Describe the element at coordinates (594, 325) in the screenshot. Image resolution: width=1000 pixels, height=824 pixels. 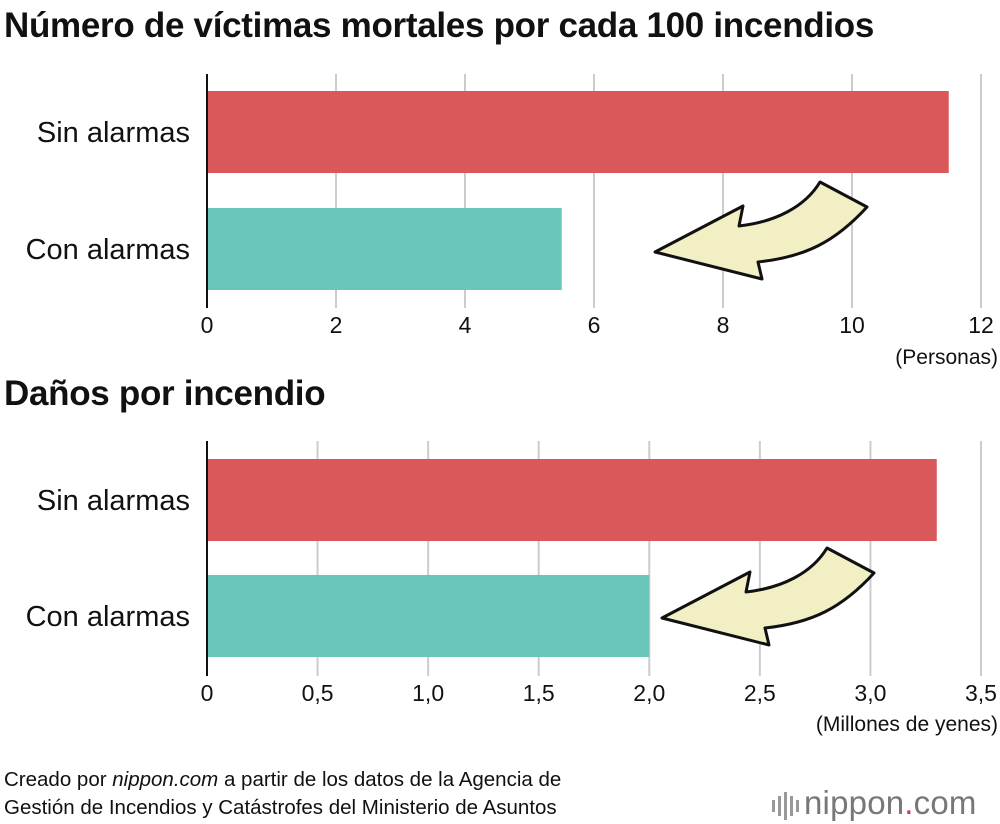
I see `tick-label: 6` at that location.